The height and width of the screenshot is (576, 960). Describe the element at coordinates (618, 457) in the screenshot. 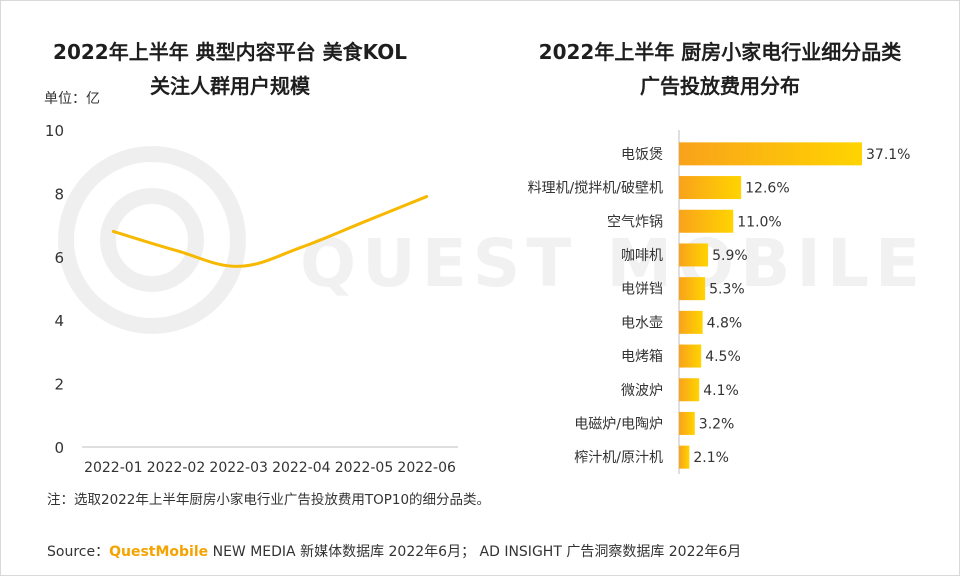

I see `category-label: 榨汁机/原汁机` at that location.